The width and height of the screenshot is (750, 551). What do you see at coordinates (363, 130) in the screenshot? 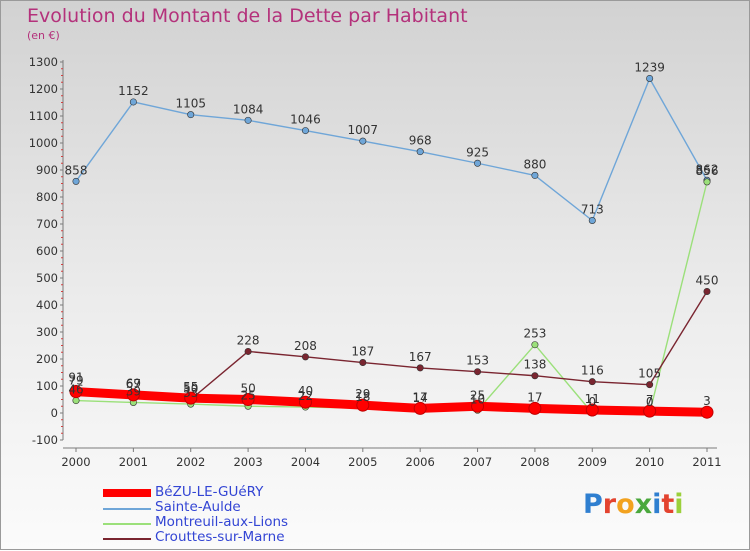
I see `data-label: 1007` at bounding box center [363, 130].